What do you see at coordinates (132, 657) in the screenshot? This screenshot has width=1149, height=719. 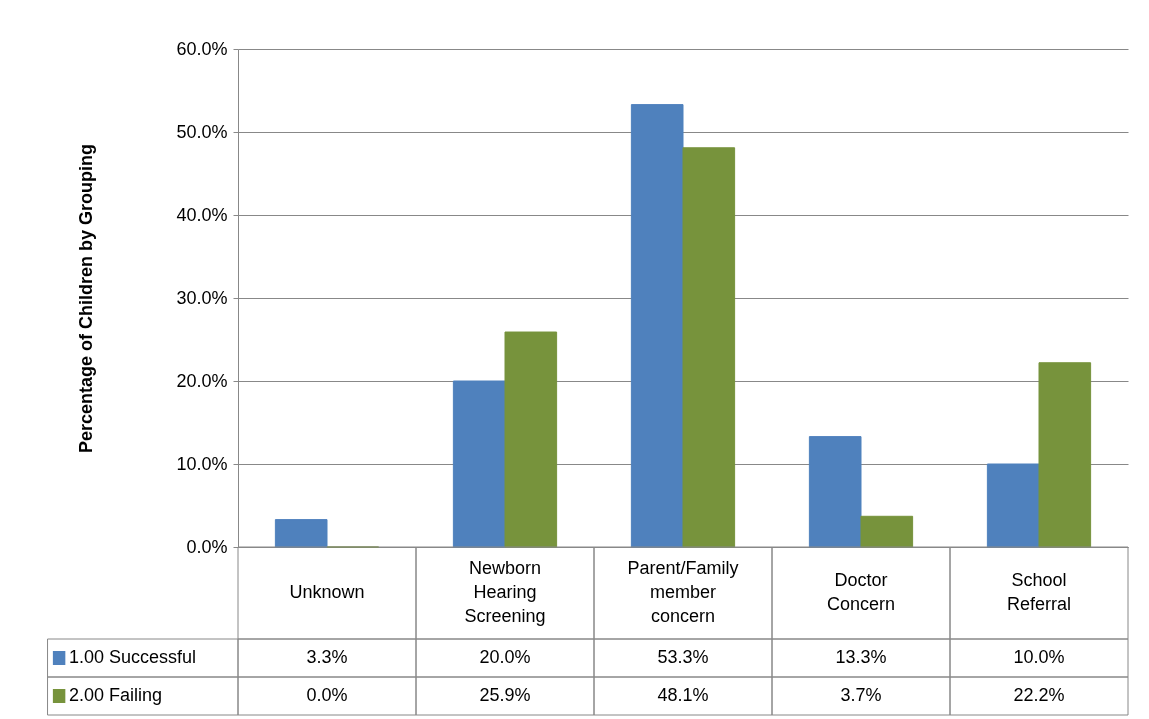 I see `legend-label: 1.00 Successful` at bounding box center [132, 657].